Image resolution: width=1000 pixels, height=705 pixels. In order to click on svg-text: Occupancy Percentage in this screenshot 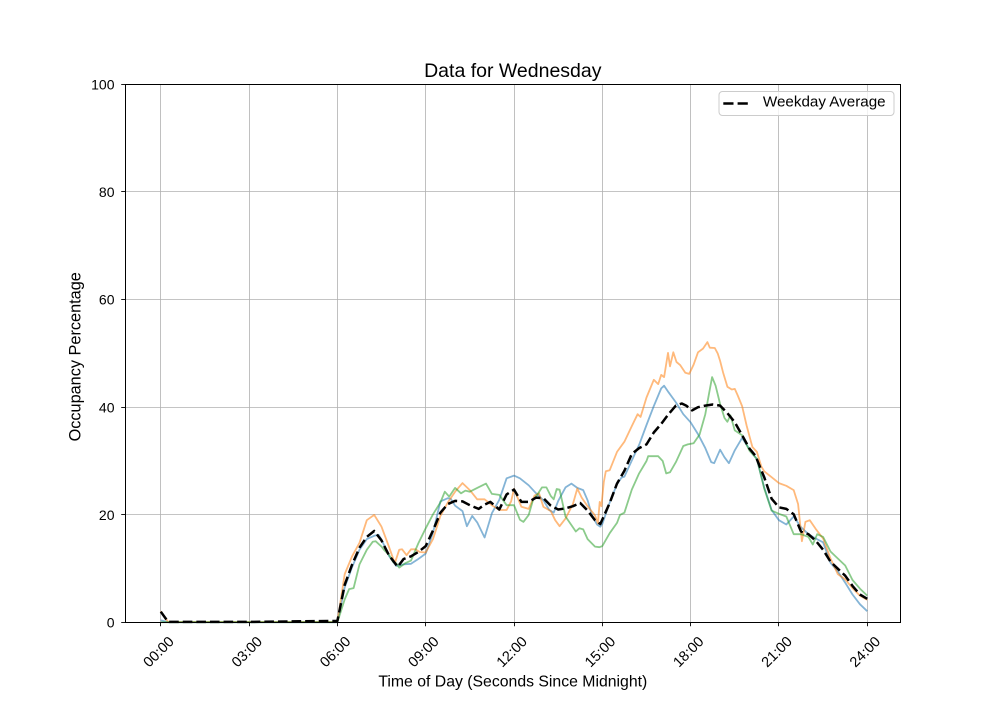, I will do `click(76, 356)`.